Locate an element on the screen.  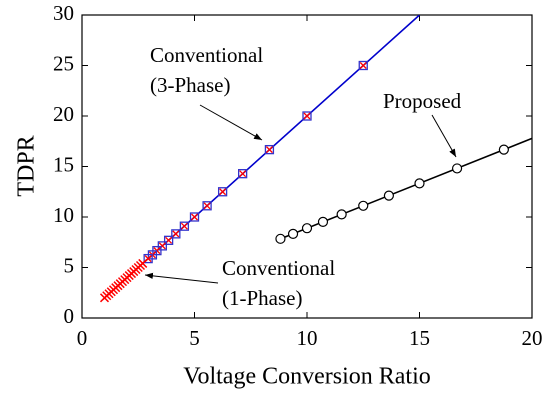
y-tick-label: 15 is located at coordinates (63, 164).